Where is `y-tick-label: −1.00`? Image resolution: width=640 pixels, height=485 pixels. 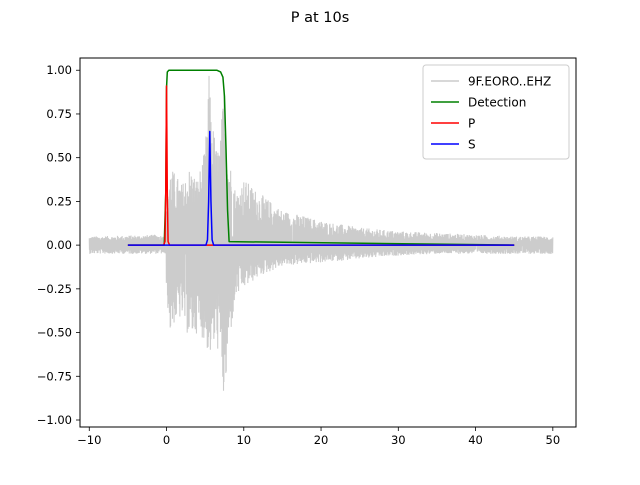 y-tick-label: −1.00 is located at coordinates (54, 420).